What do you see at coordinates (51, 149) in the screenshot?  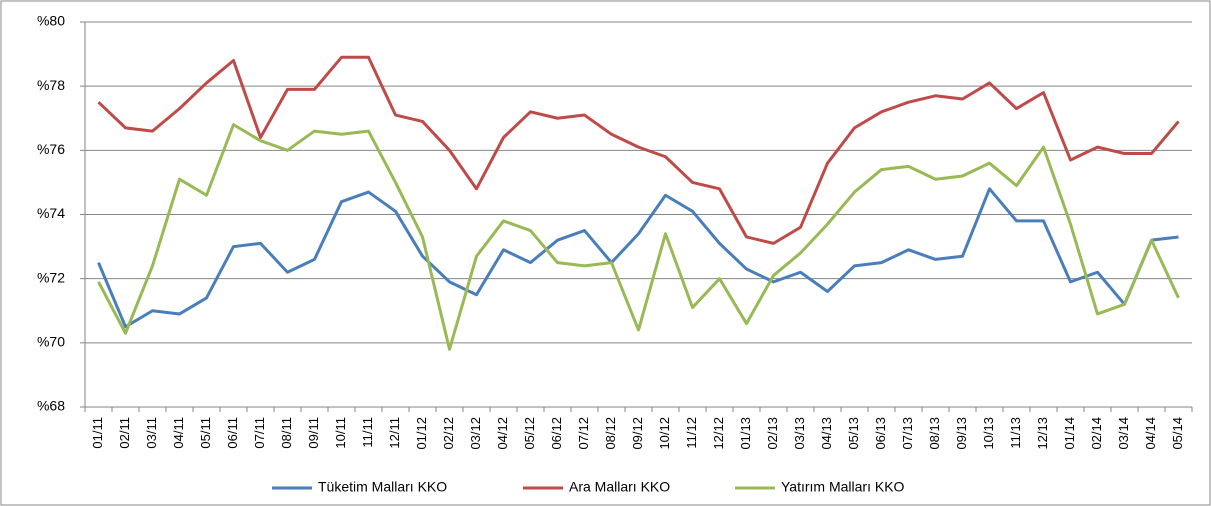 I see `y-tick-label: %76` at bounding box center [51, 149].